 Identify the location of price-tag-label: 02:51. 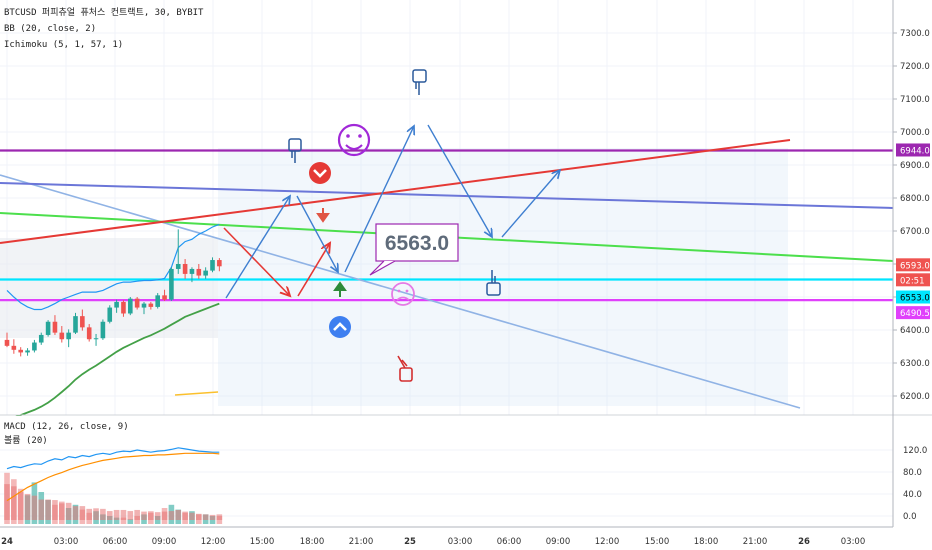
(912, 281).